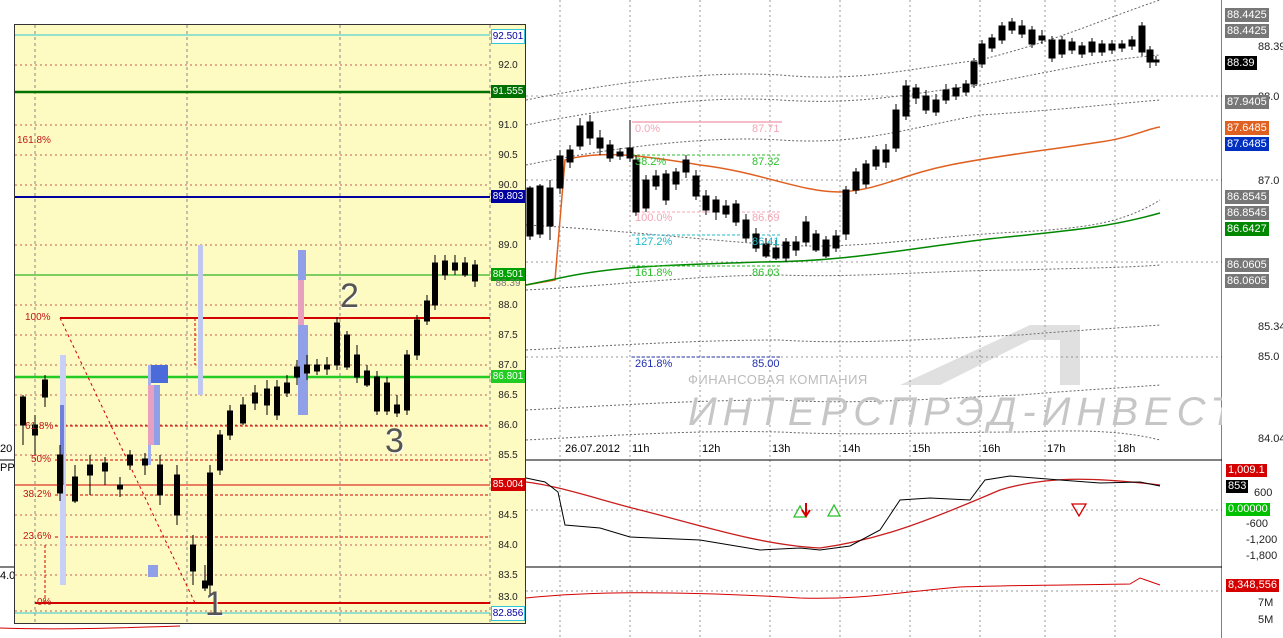 The image size is (1283, 638). What do you see at coordinates (991, 449) in the screenshot?
I see `time-label: 16h` at bounding box center [991, 449].